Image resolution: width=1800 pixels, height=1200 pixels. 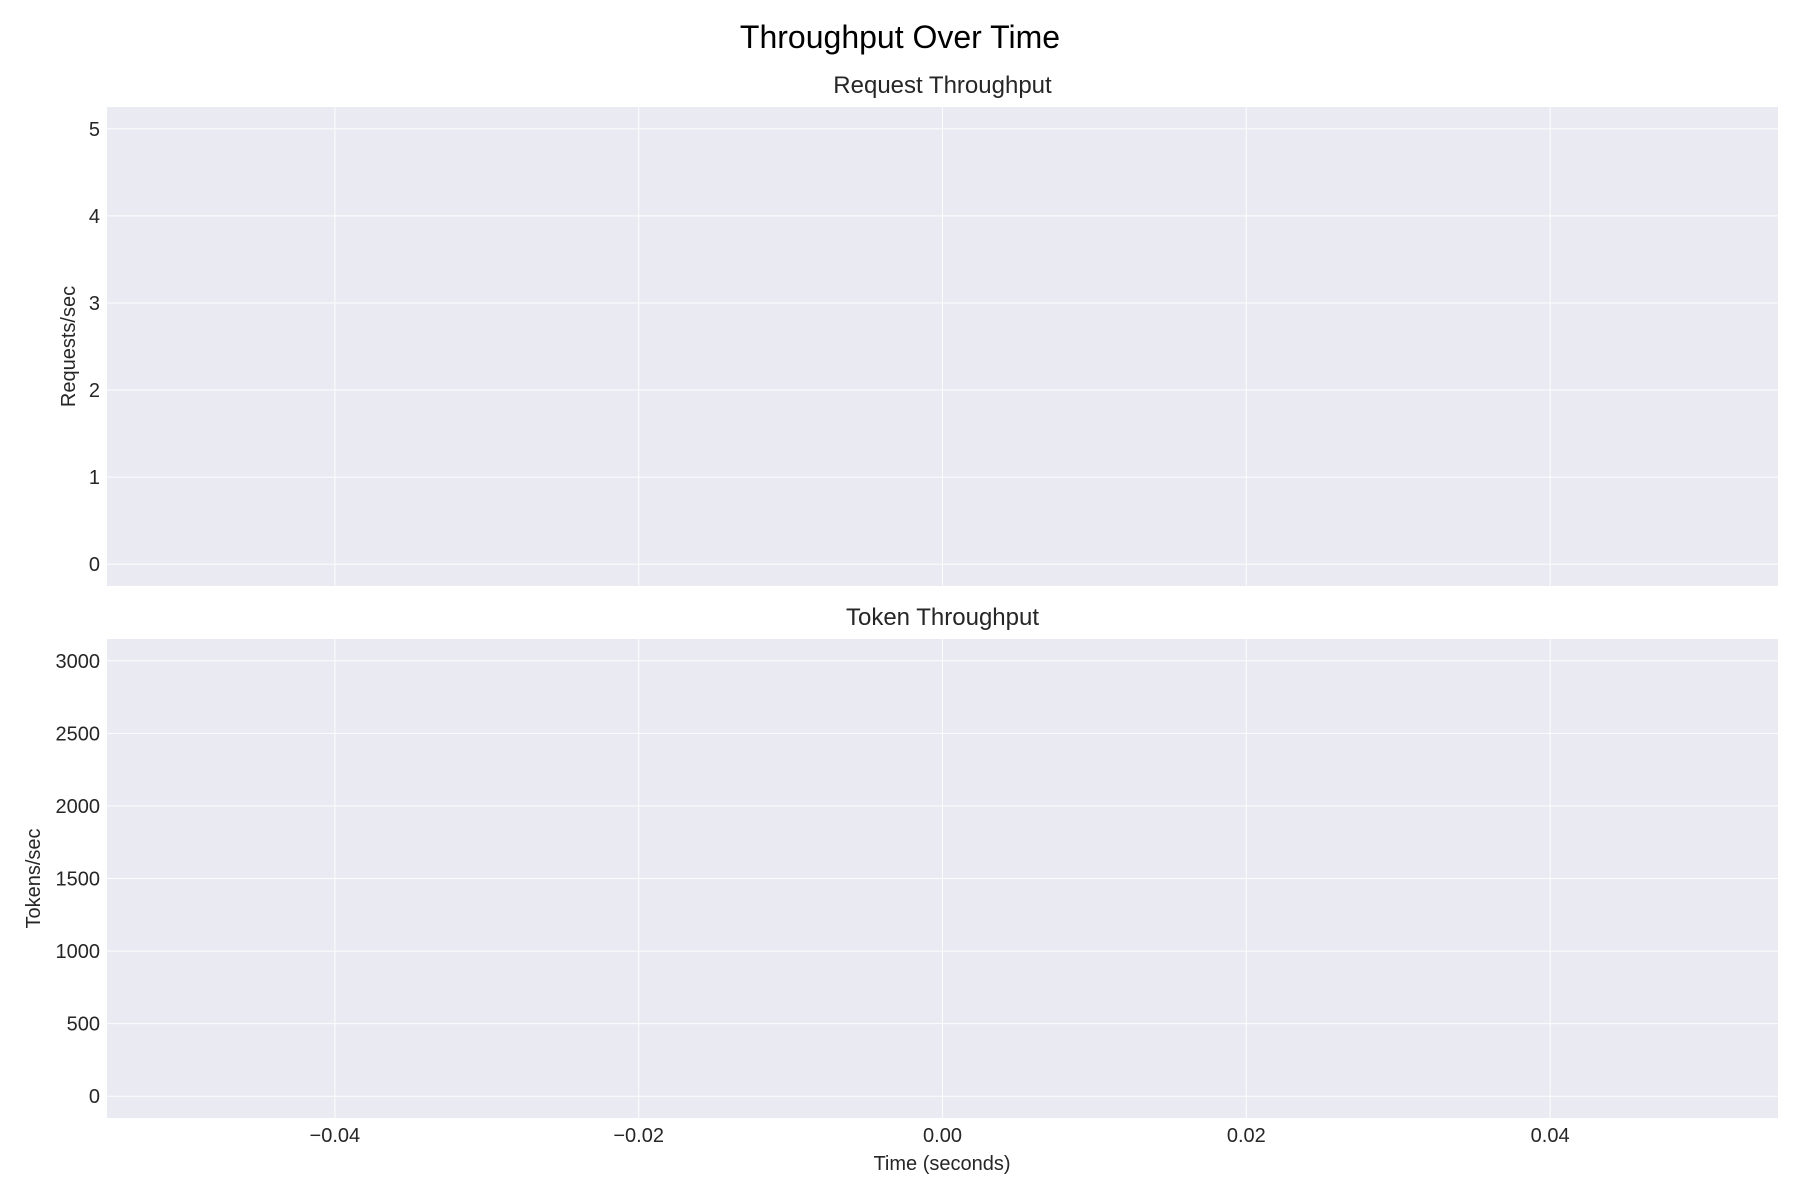 I want to click on y-tick-label: 2000, so click(x=78, y=807).